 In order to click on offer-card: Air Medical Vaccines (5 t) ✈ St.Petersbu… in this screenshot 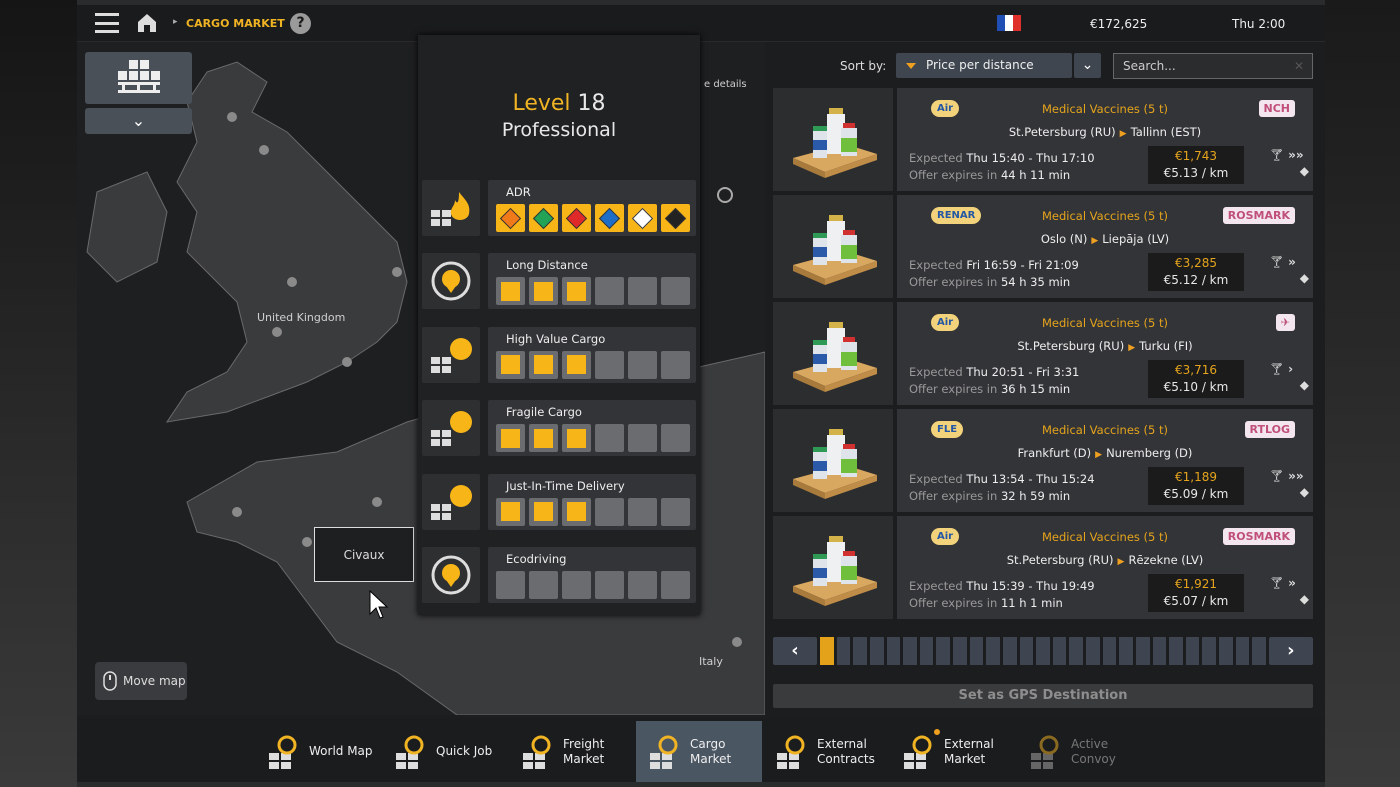, I will do `click(1043, 353)`.